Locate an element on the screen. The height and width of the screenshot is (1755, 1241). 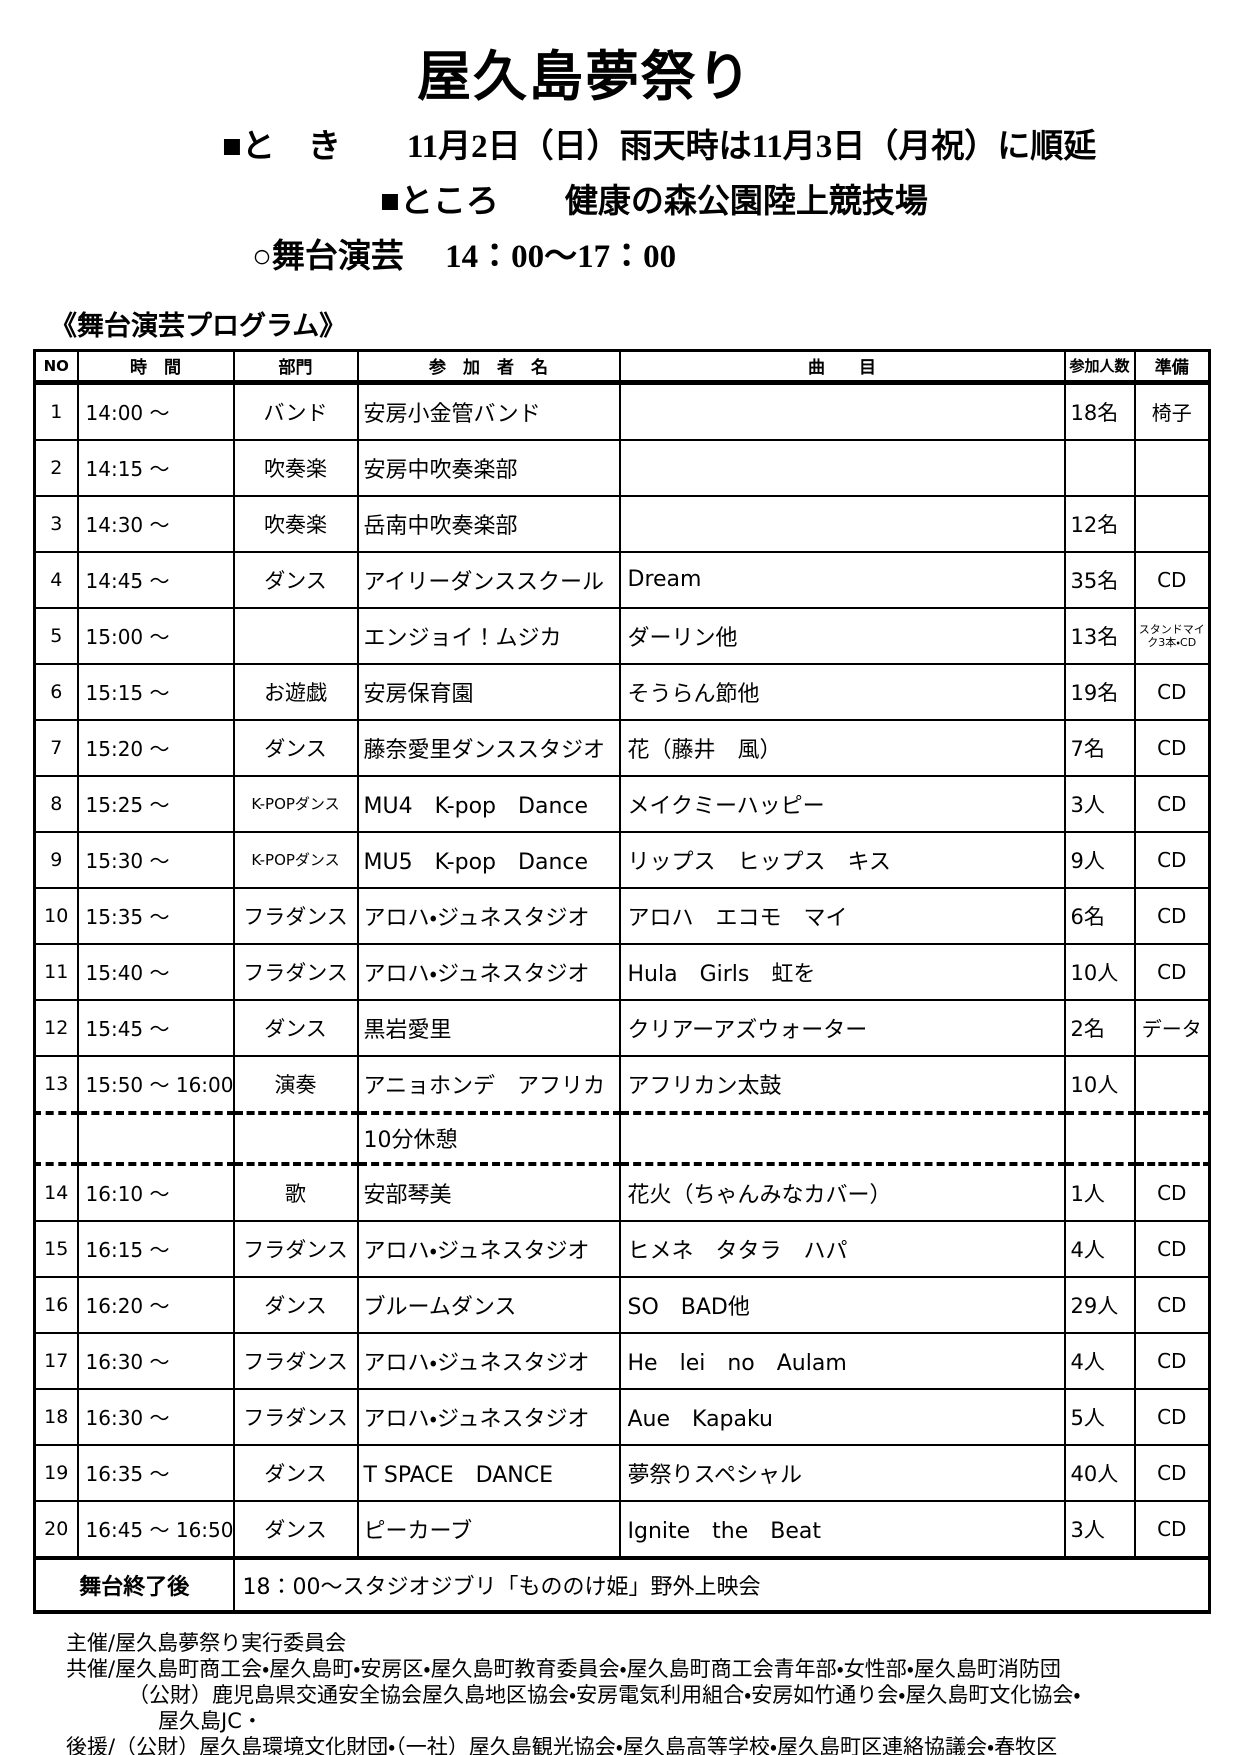
cell-no: 10 is located at coordinates (56, 915).